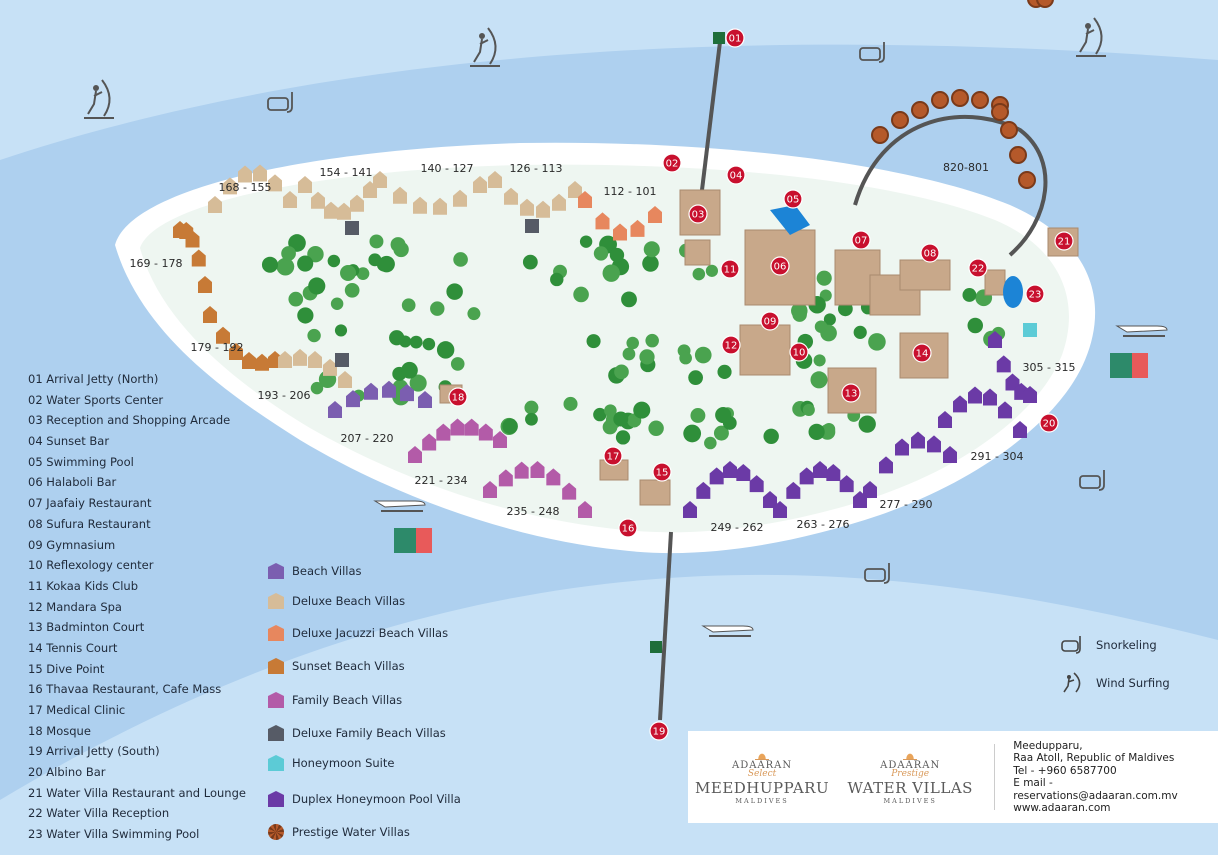  What do you see at coordinates (978, 268) in the screenshot?
I see `map-marker-22: 22` at bounding box center [978, 268].